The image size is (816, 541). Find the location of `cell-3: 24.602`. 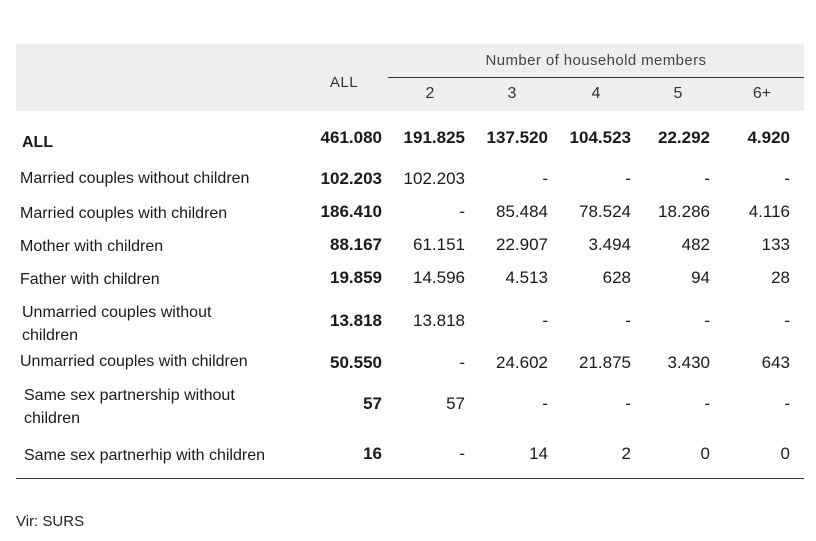

cell-3: 24.602 is located at coordinates (522, 362).